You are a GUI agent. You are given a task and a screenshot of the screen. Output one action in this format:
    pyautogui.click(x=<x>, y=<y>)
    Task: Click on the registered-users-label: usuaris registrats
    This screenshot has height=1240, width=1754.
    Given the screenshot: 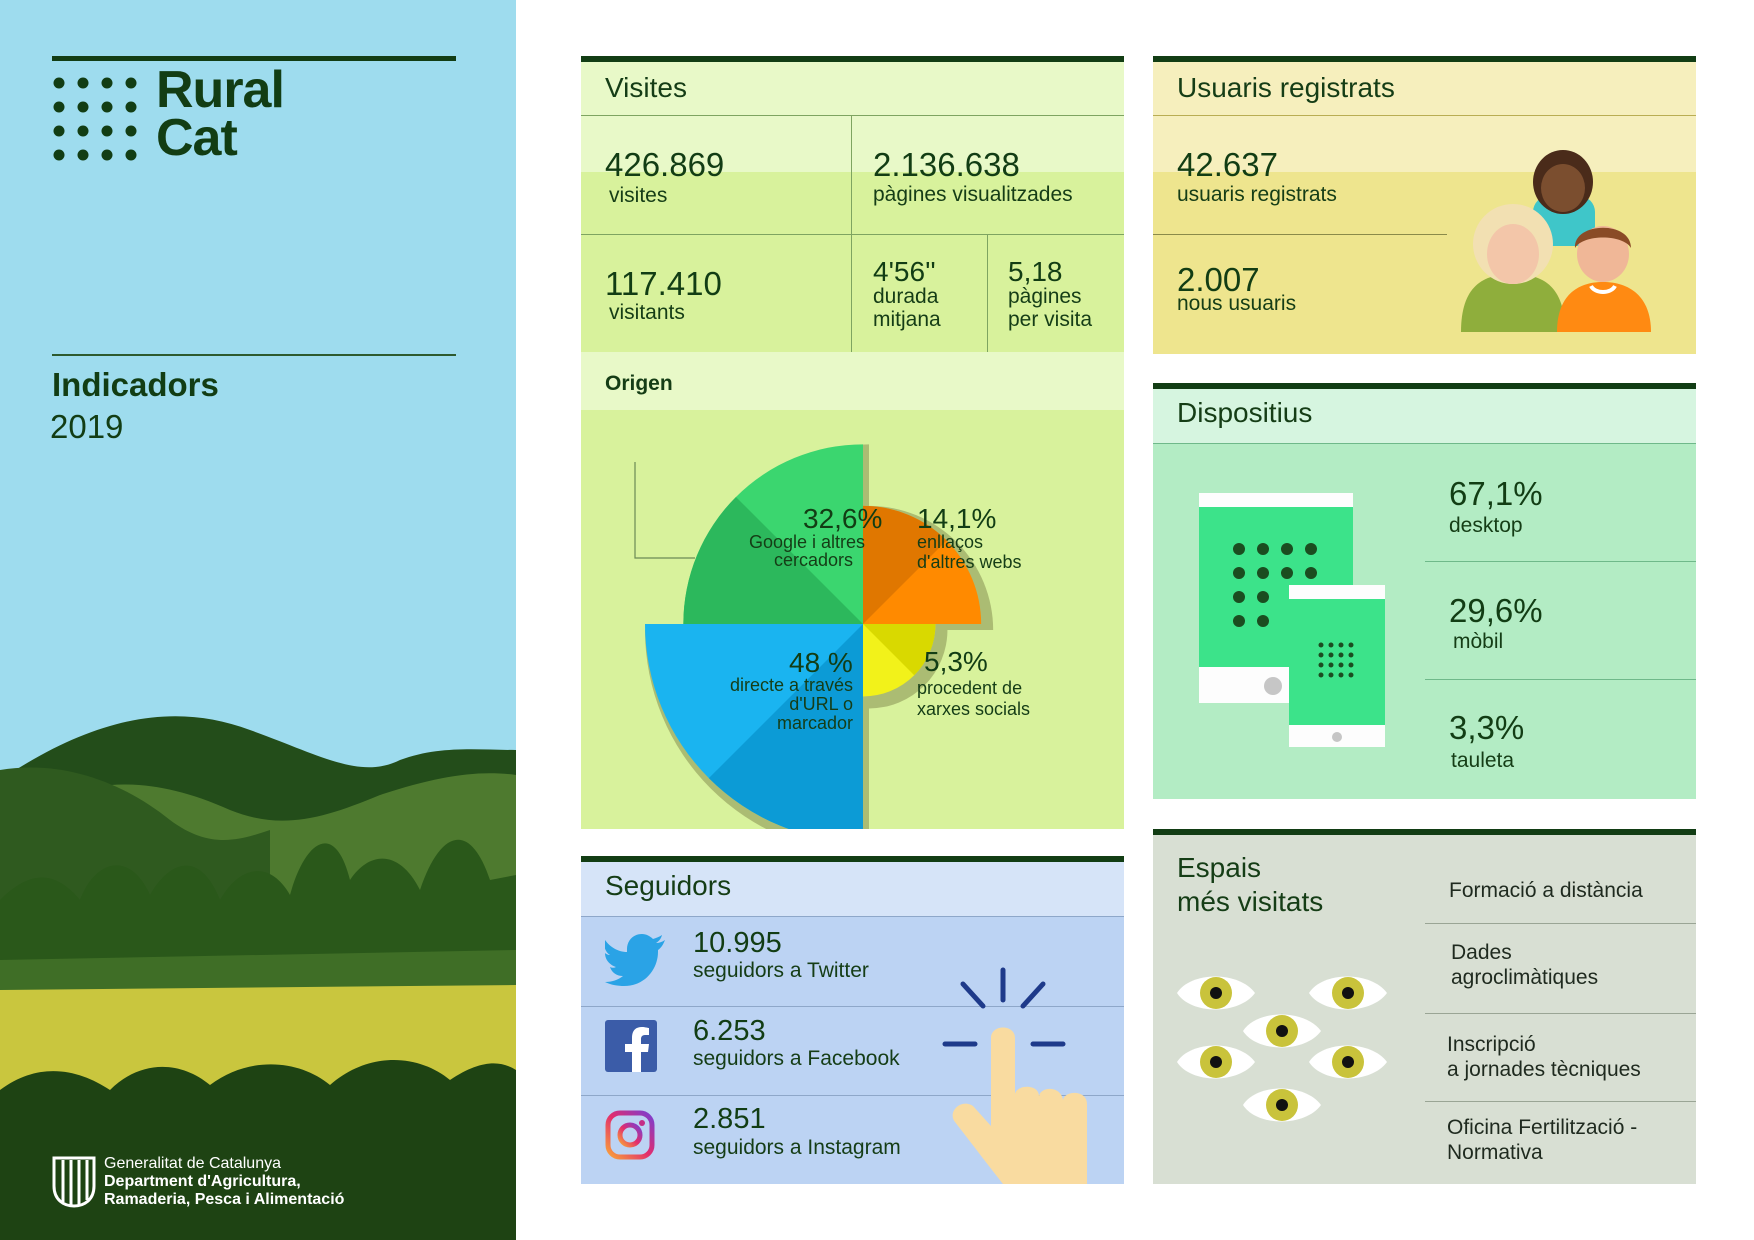 What is the action you would take?
    pyautogui.click(x=1257, y=194)
    